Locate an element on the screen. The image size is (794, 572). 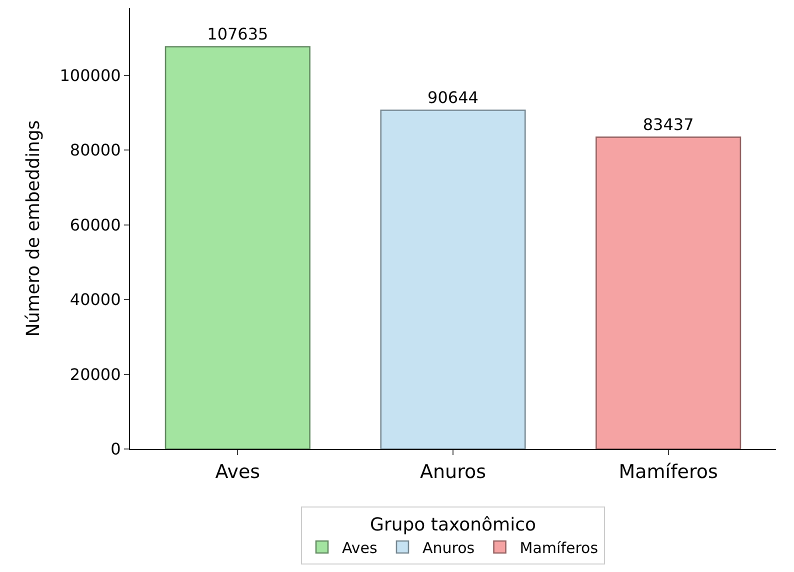
data-label: 83437 is located at coordinates (668, 124).